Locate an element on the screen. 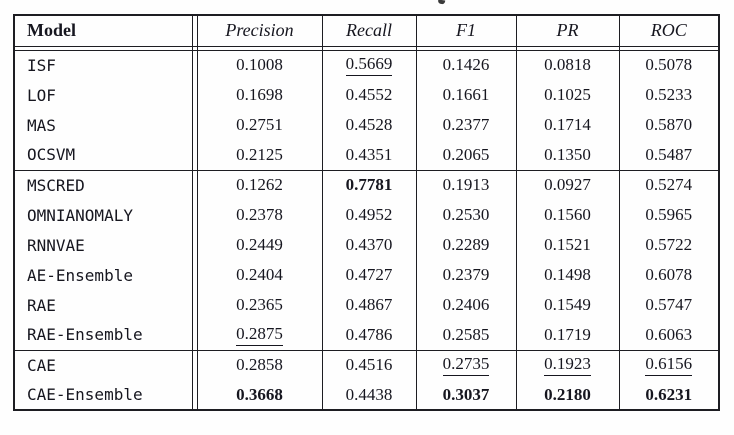  metric-value: 0.5747 is located at coordinates (669, 304).